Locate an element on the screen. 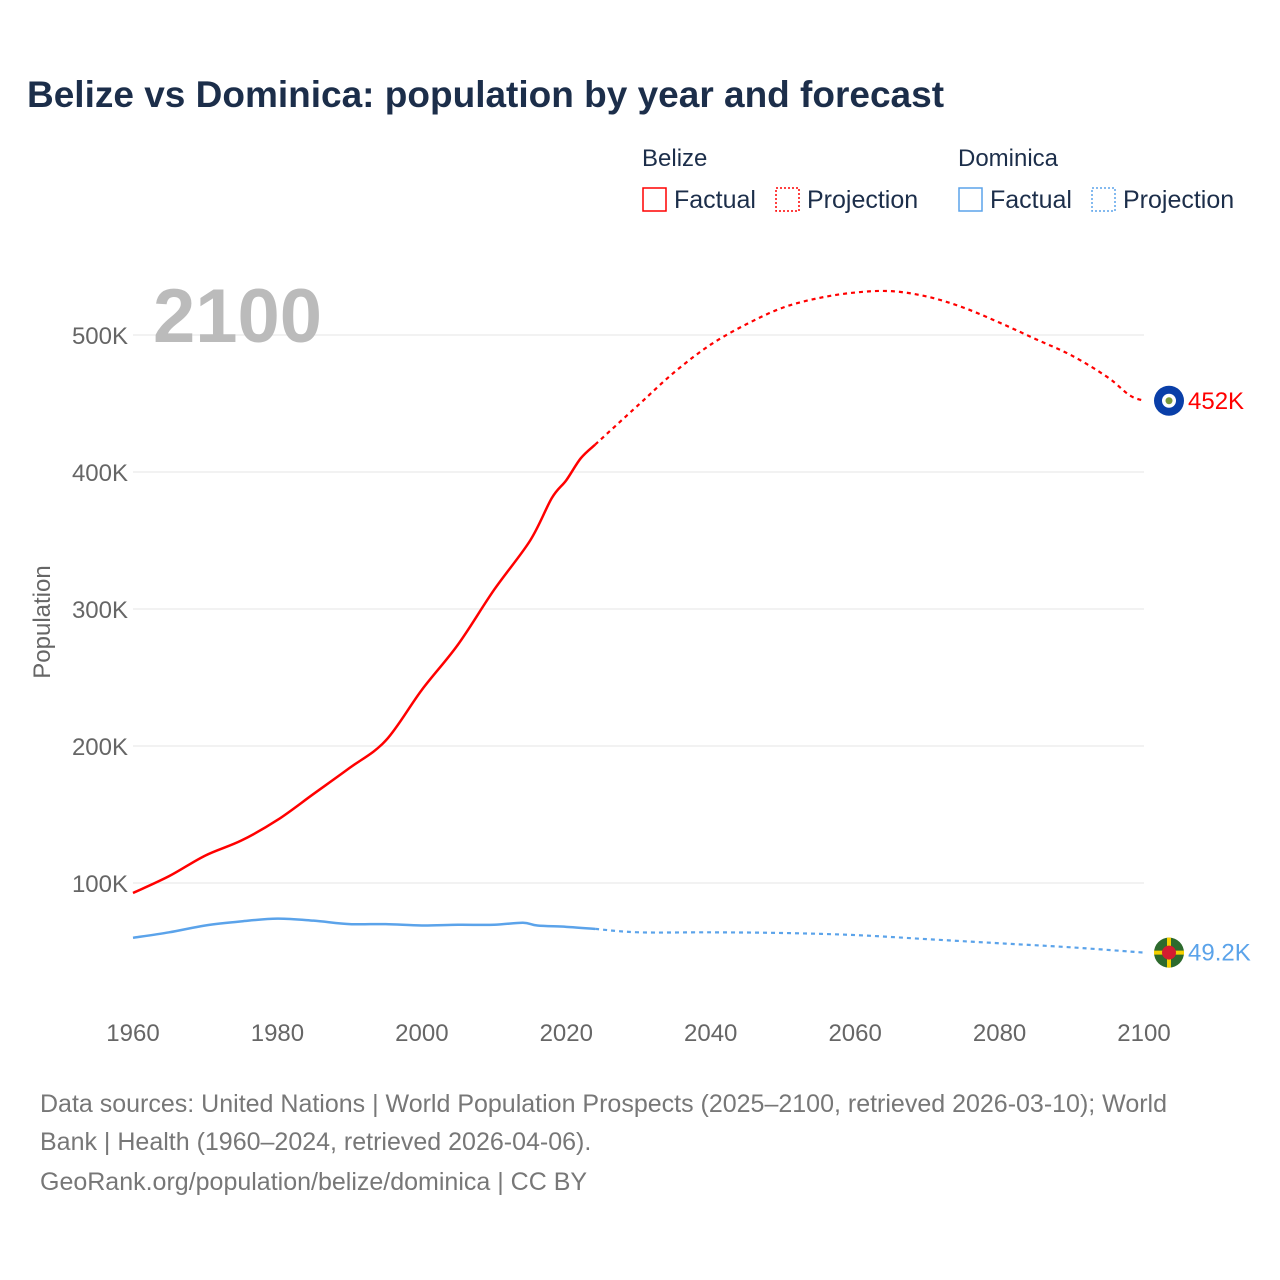 The width and height of the screenshot is (1280, 1280). x-tick-label: 2100 is located at coordinates (1143, 1033).